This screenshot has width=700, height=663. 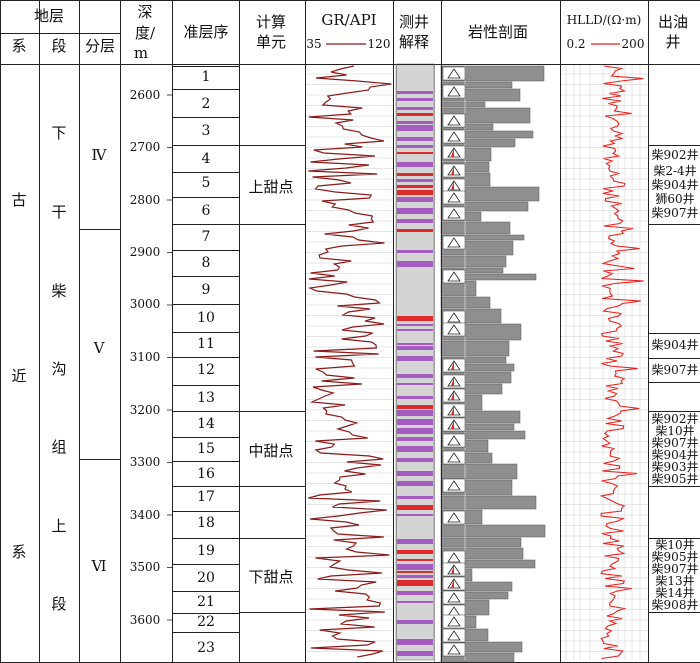 What do you see at coordinates (59, 133) in the screenshot?
I see `series-char: 下` at bounding box center [59, 133].